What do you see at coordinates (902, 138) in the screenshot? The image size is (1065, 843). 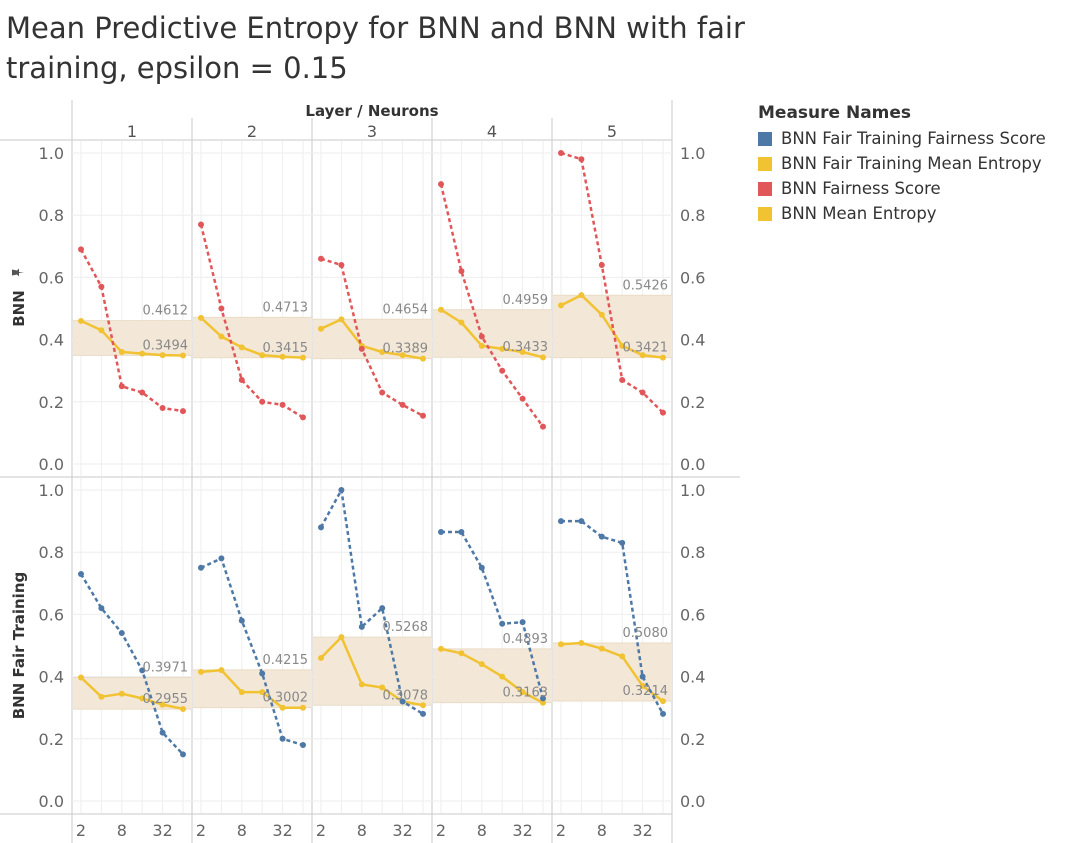 I see `legend-item: BNN Fair Training Fairness Score` at bounding box center [902, 138].